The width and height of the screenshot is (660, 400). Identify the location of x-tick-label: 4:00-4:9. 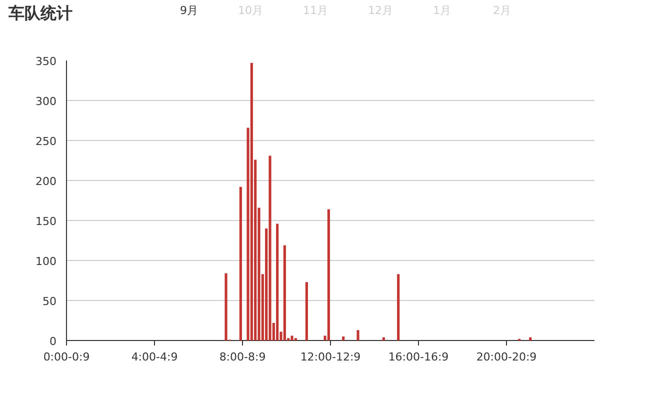
(154, 357).